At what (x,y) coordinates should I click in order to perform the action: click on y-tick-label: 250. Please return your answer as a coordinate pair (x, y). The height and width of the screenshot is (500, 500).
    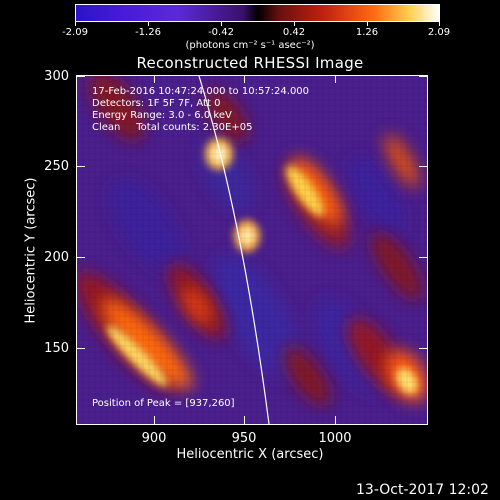
    Looking at the image, I should click on (56, 166).